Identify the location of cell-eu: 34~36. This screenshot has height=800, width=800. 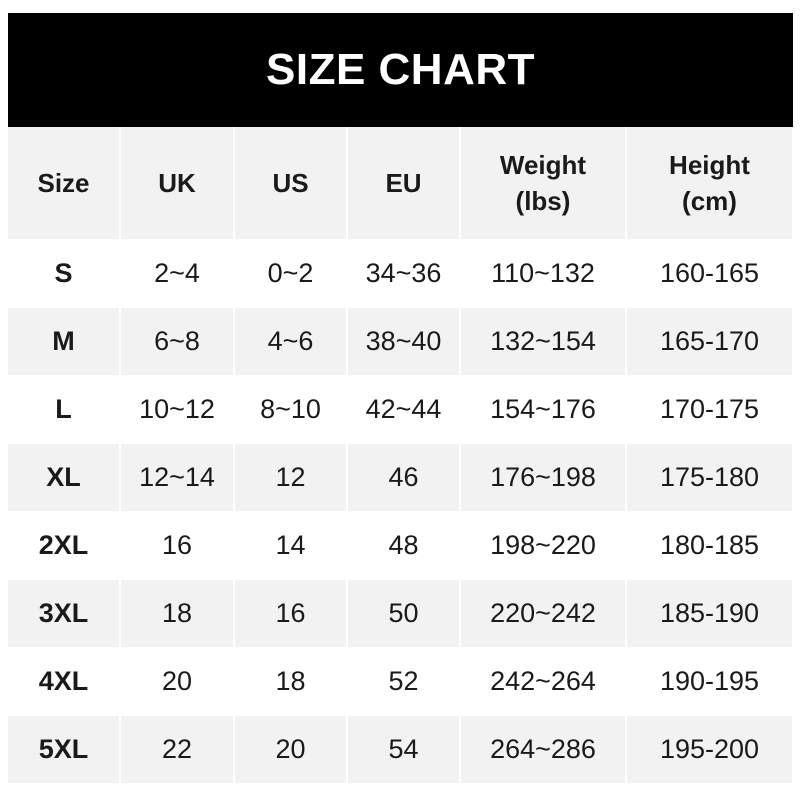
(404, 274).